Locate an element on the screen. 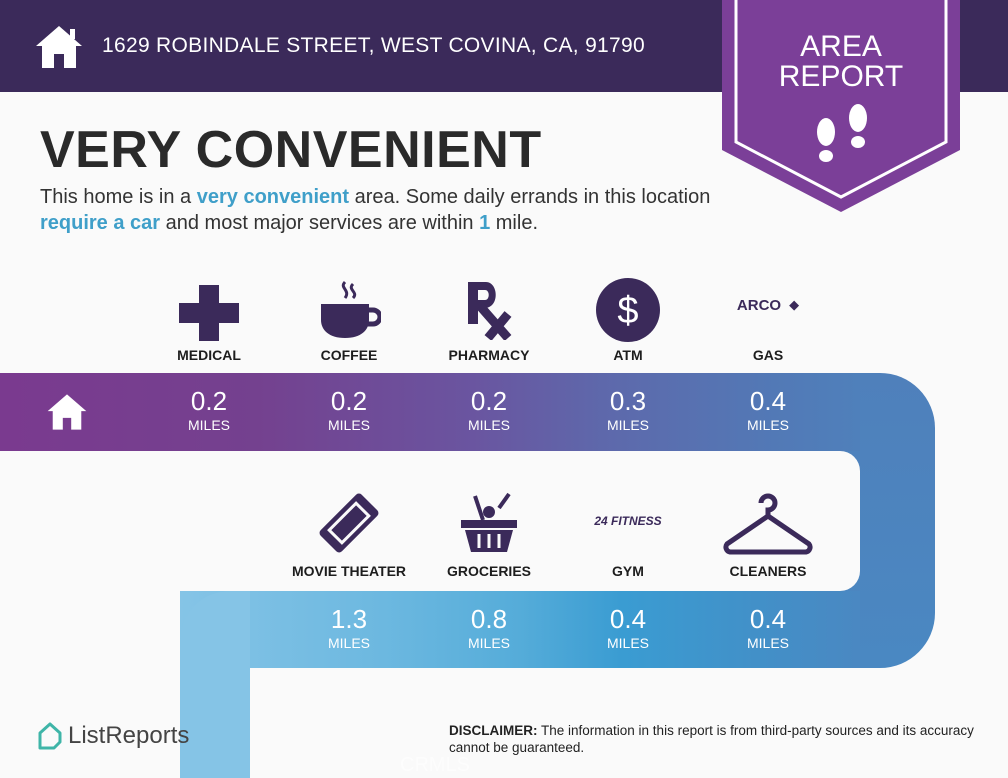 This screenshot has width=1008, height=778. rx-icon is located at coordinates (489, 310).